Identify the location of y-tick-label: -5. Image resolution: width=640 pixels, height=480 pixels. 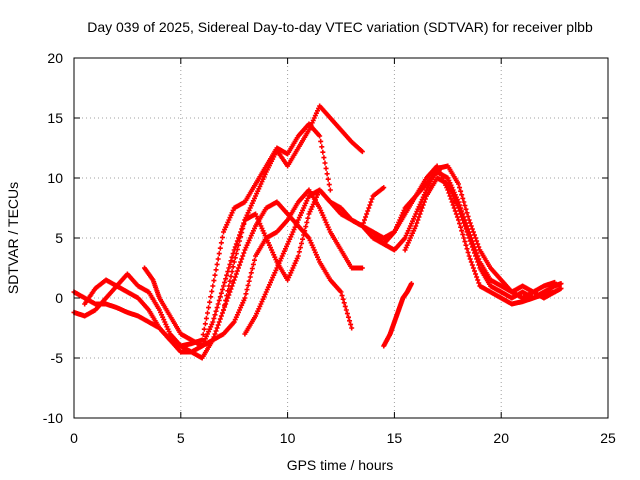
(57, 358).